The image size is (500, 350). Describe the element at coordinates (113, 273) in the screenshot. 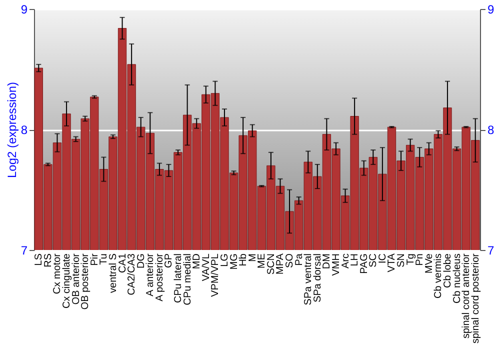

I see `x-tick-label: ventral S` at that location.